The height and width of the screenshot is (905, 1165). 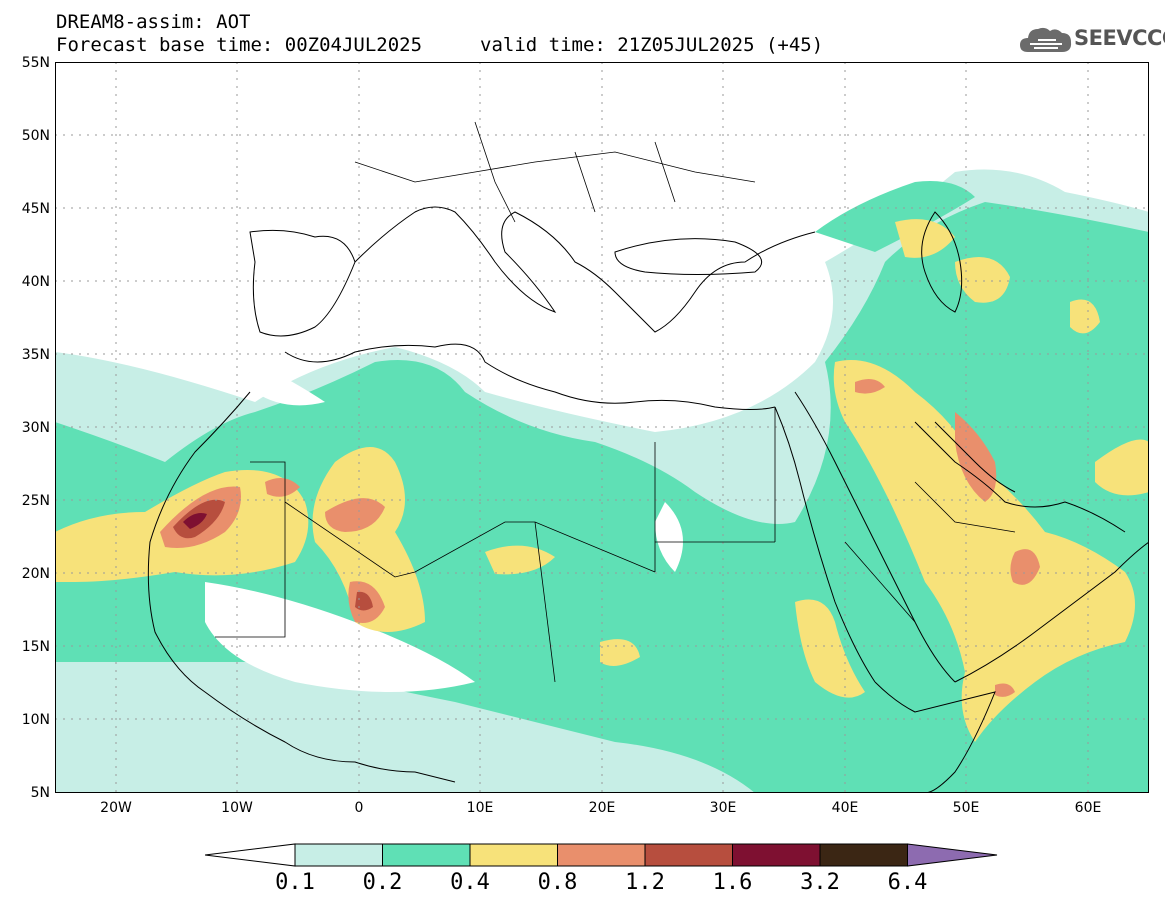 What do you see at coordinates (35, 136) in the screenshot?
I see `lat-label: 50N` at bounding box center [35, 136].